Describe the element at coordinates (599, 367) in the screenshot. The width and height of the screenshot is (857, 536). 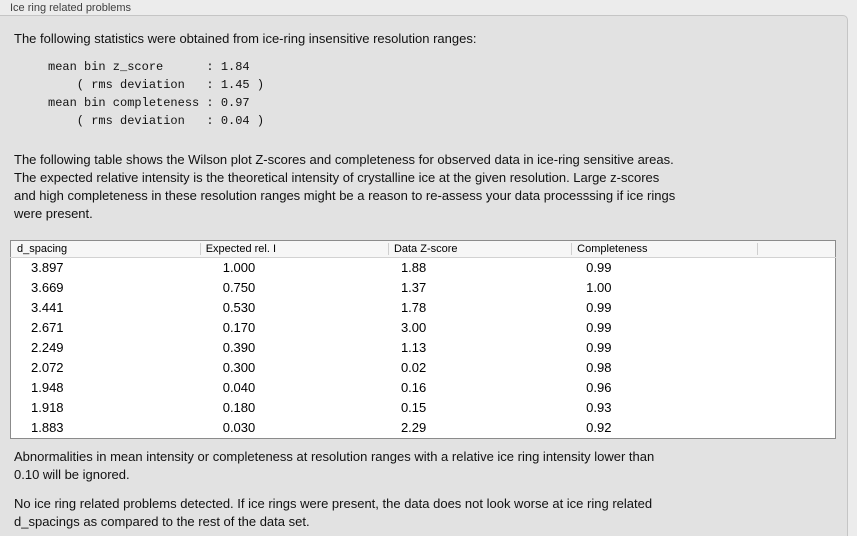
I see `table-cell: 0.98` at that location.